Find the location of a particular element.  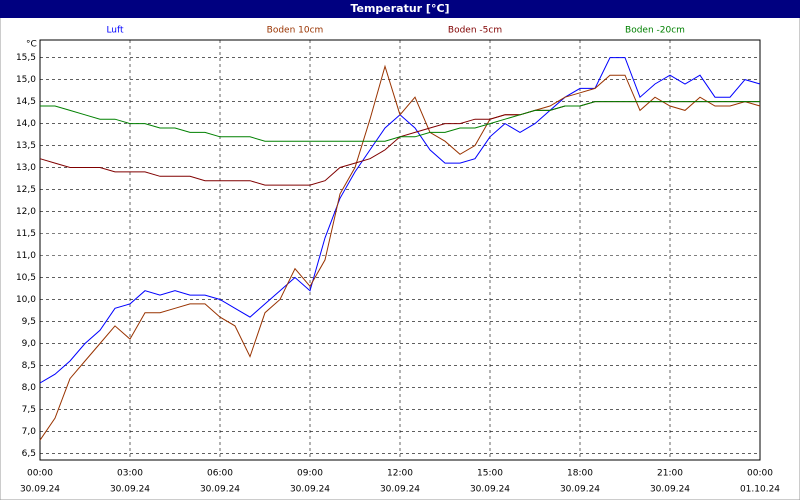

legend-label: Boden 10cm is located at coordinates (295, 31).